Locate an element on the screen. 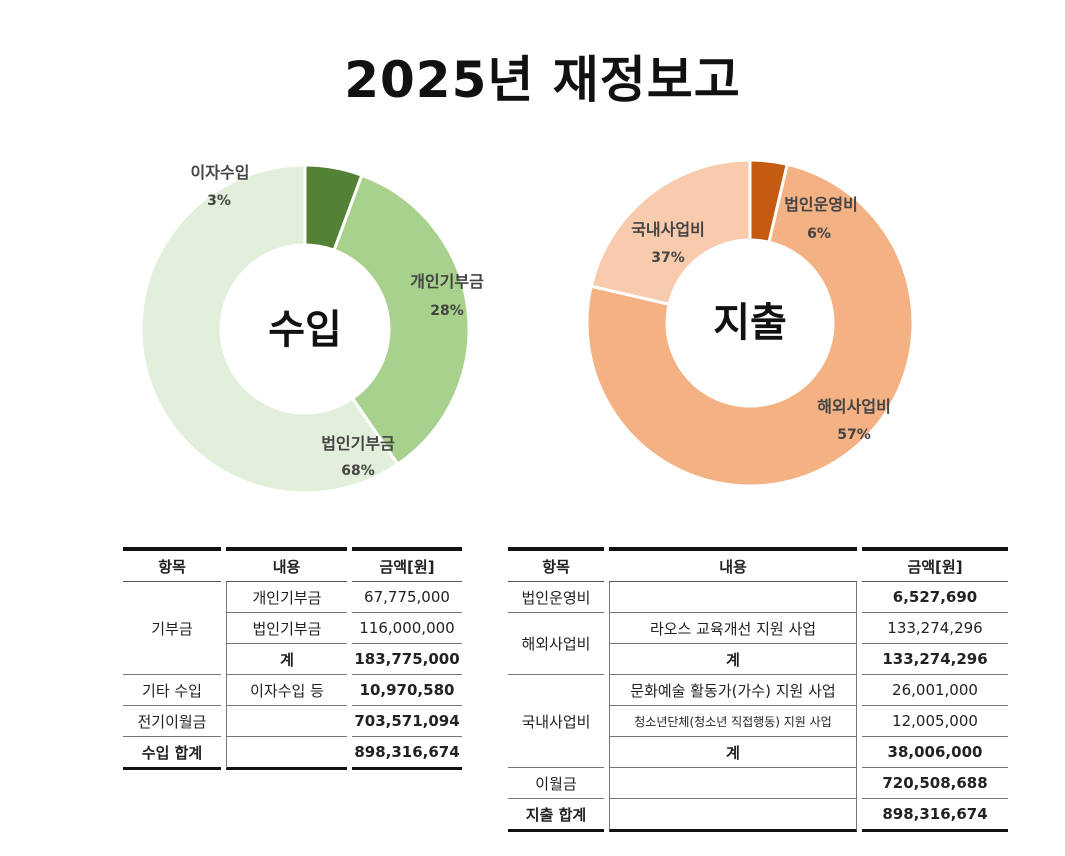  table-row: 계 38,006,000 is located at coordinates (758, 752).